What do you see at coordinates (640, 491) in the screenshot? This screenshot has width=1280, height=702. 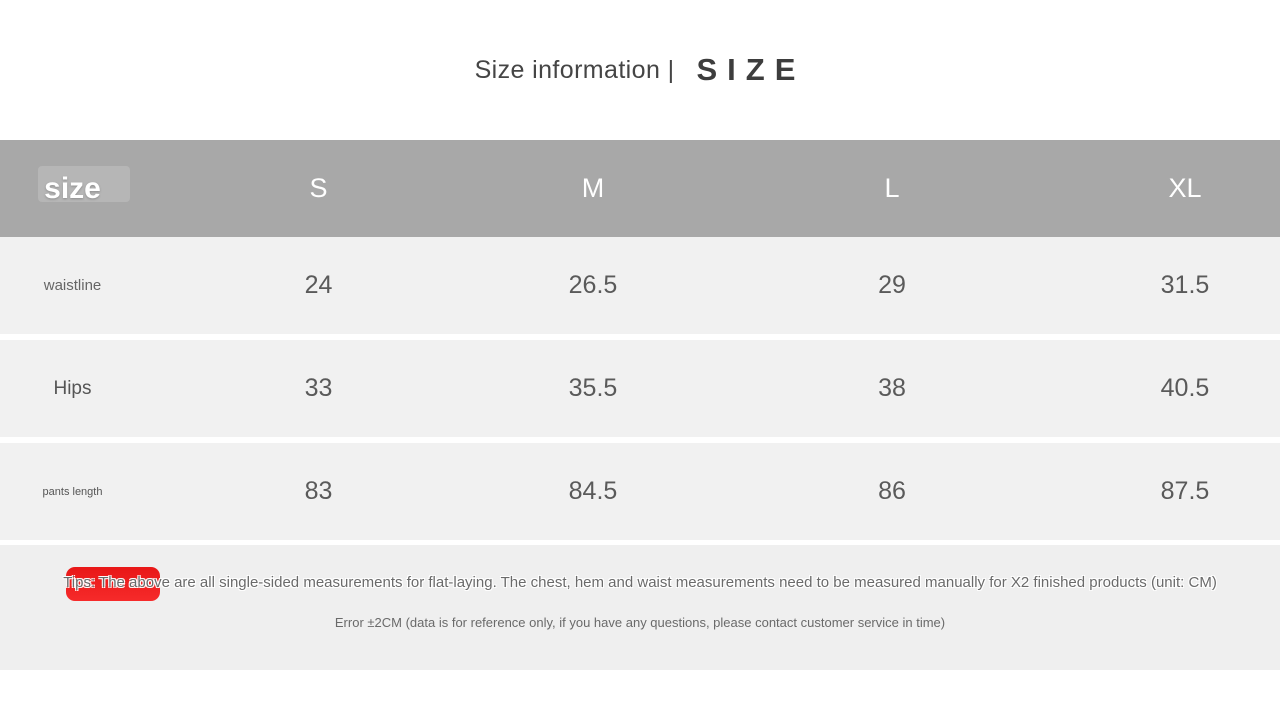 I see `table-row-pants-length: pants length 83 84.5 86 87.5` at bounding box center [640, 491].